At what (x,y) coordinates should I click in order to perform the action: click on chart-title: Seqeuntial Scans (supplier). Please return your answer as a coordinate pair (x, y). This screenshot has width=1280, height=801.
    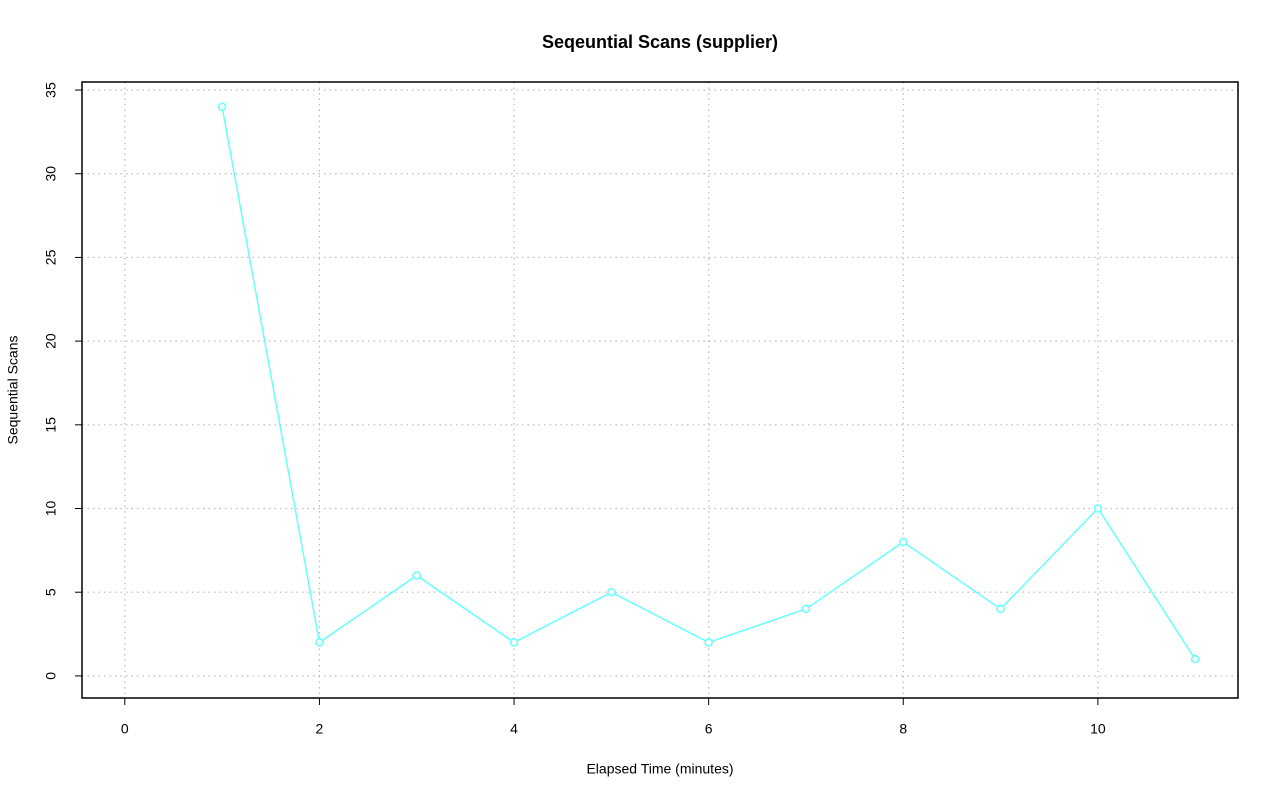
    Looking at the image, I should click on (660, 42).